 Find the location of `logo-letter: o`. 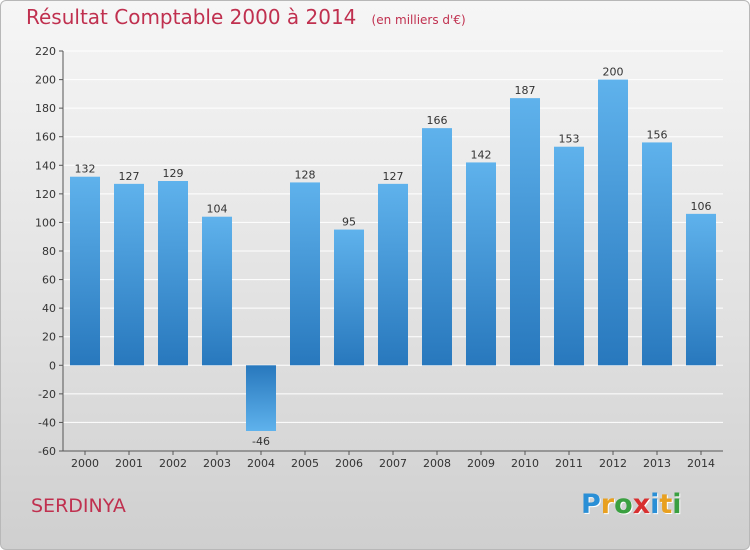

logo-letter: o is located at coordinates (623, 504).